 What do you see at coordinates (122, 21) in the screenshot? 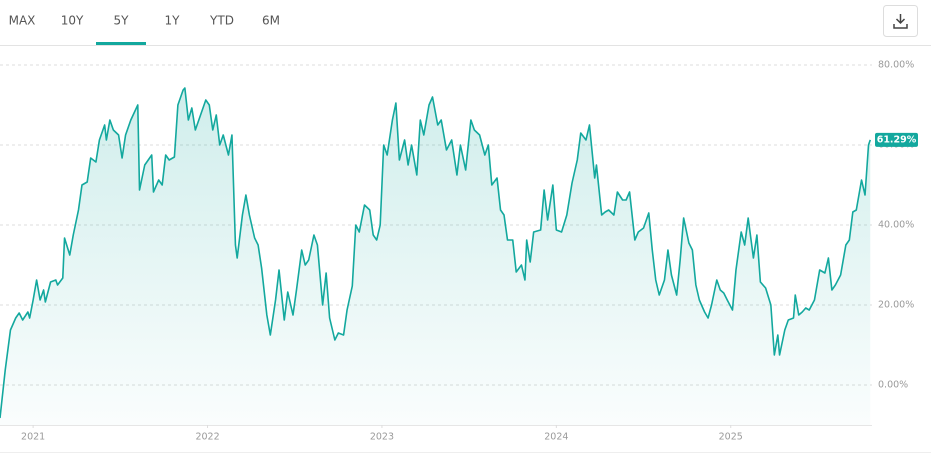
I see `tab: 5Y` at bounding box center [122, 21].